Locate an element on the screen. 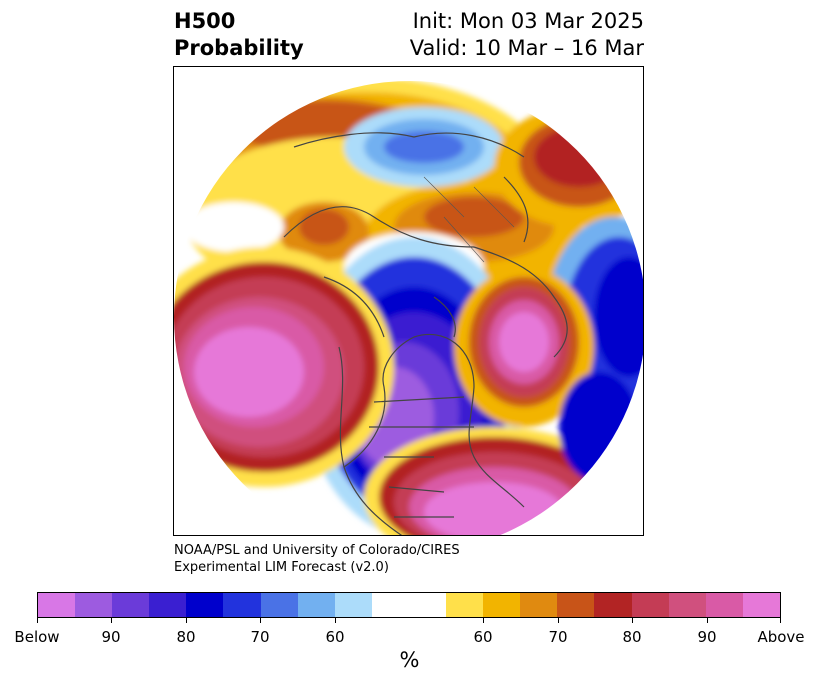 The width and height of the screenshot is (819, 686). colorbar-unit: % is located at coordinates (409, 660).